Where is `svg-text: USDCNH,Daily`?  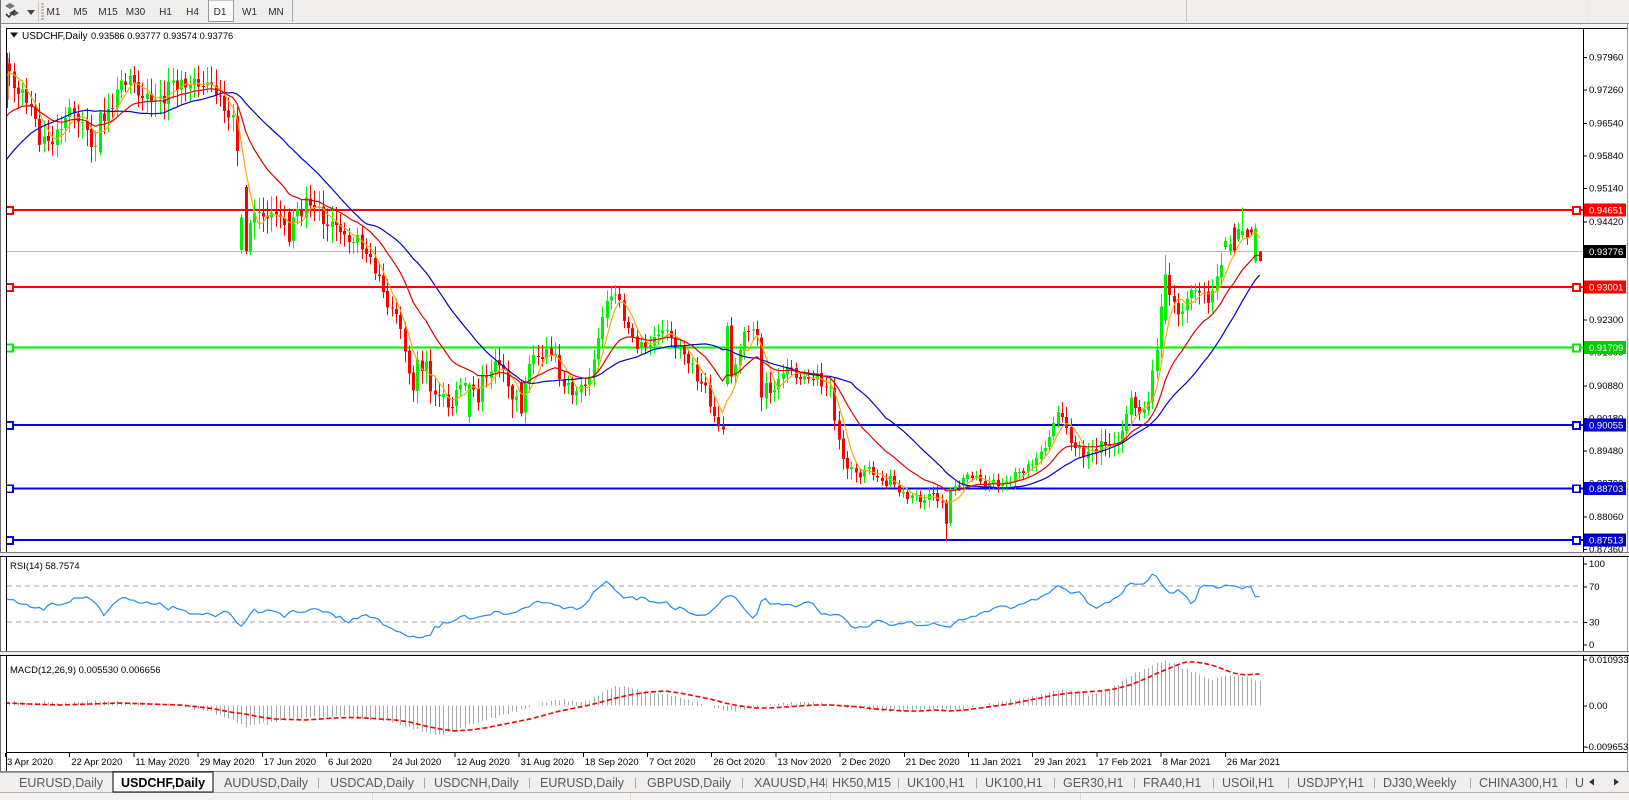
svg-text: USDCNH,Daily is located at coordinates (476, 783).